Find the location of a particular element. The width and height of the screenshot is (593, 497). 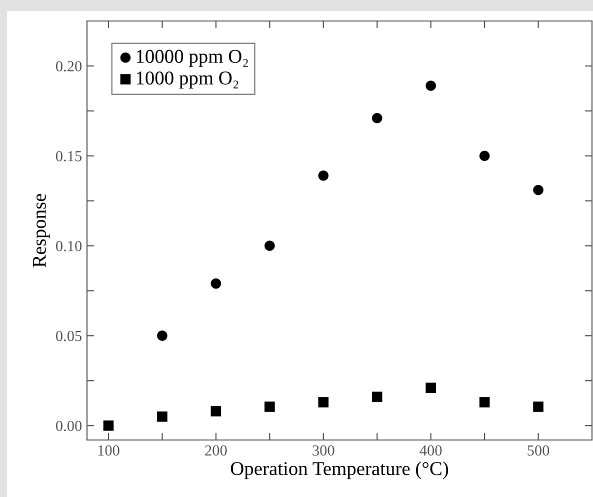

y-tick-label: 0.05 is located at coordinates (69, 336).